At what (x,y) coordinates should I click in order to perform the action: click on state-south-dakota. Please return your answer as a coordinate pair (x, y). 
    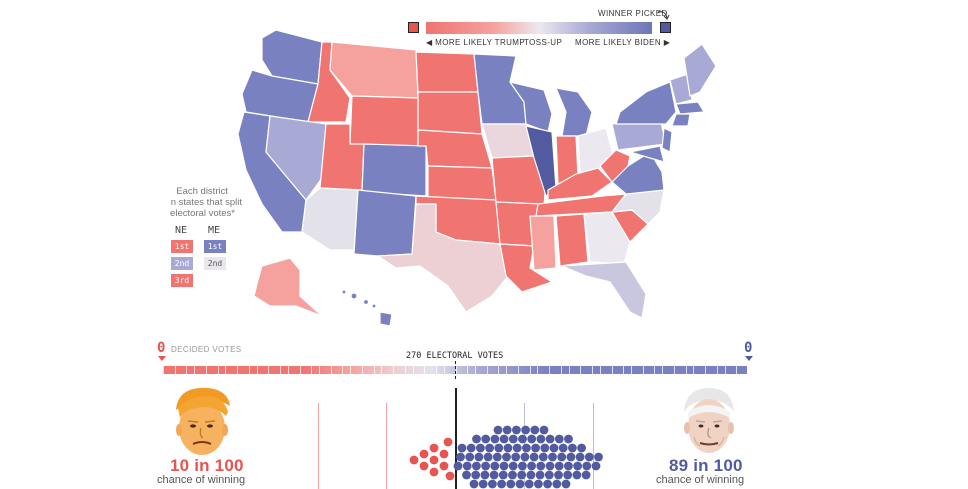
    Looking at the image, I should click on (450, 113).